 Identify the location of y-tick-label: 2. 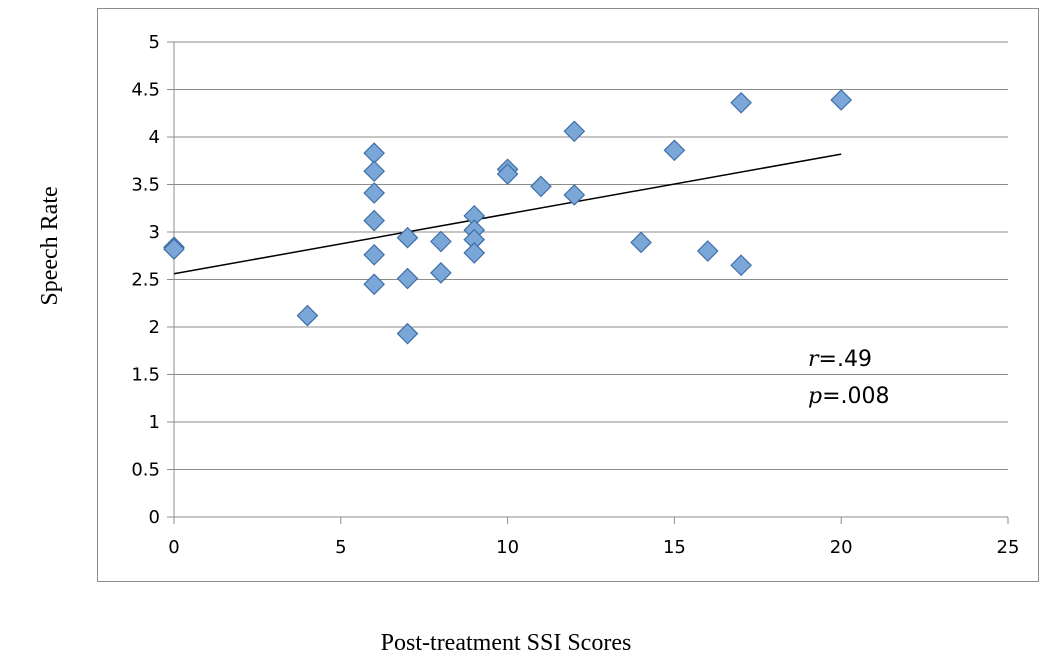
(154, 327).